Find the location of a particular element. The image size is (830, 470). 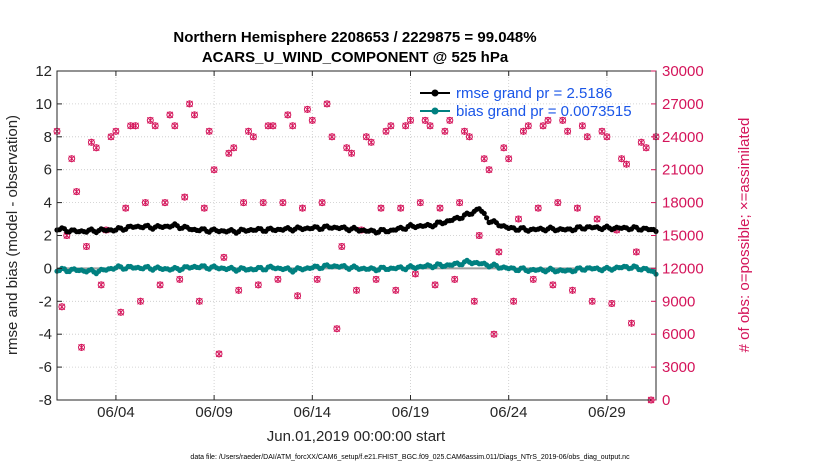

y-tick-label: 6 is located at coordinates (48, 170).